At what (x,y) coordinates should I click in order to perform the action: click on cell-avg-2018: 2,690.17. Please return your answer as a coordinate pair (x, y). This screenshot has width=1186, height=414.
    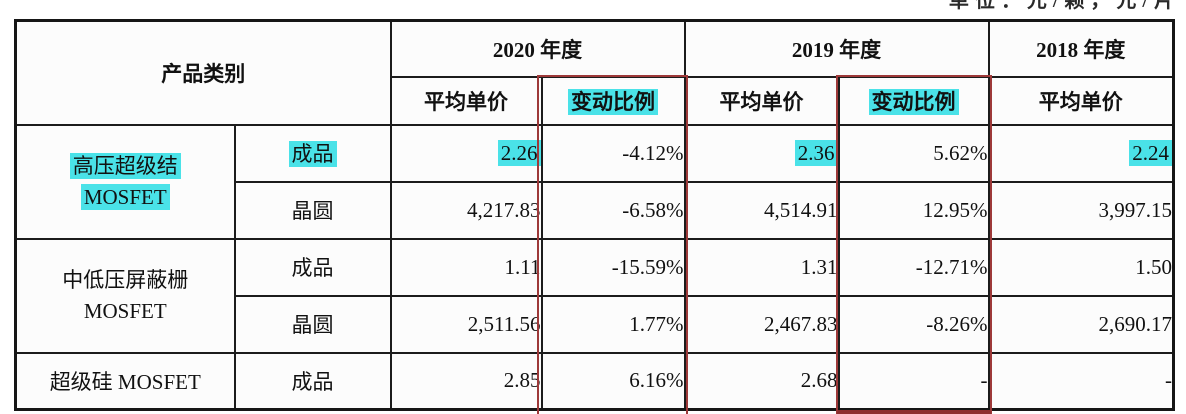
    Looking at the image, I should click on (1081, 324).